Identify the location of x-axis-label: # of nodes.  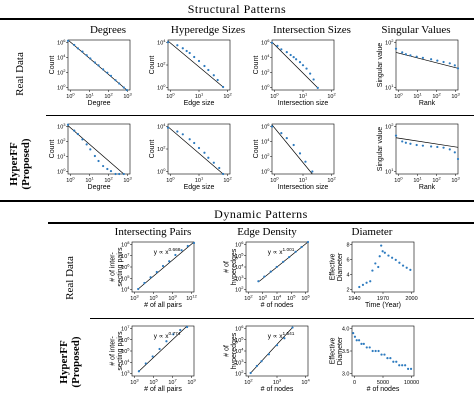
(277, 389).